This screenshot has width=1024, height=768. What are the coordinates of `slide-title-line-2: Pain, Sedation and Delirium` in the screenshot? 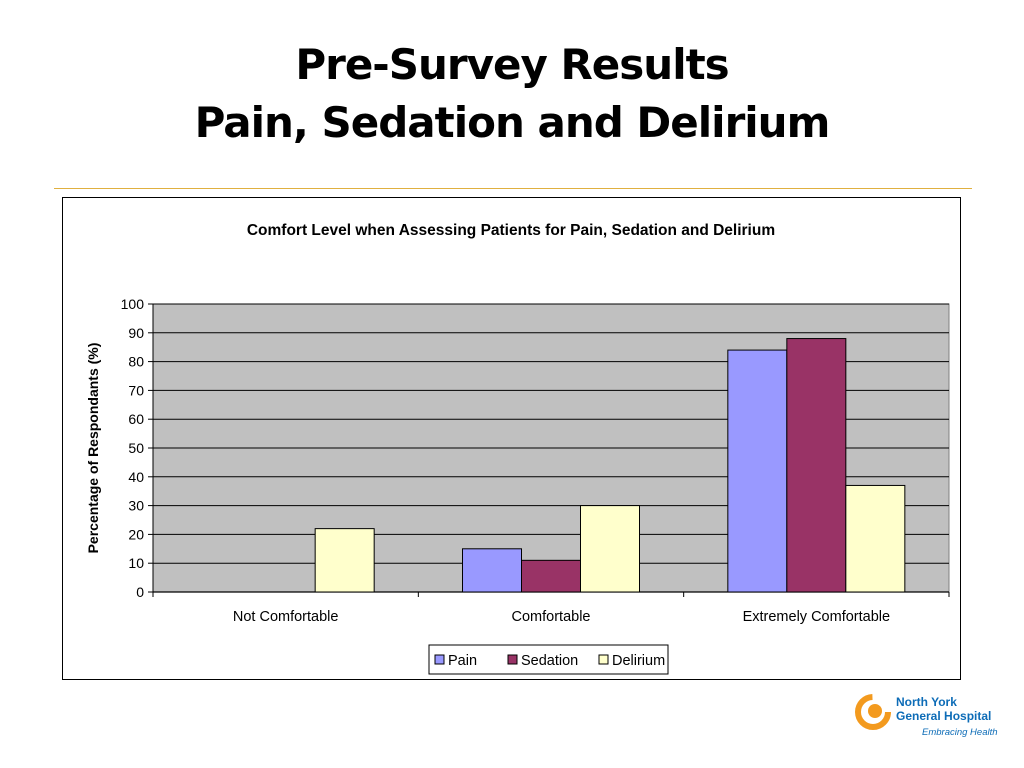 It's located at (512, 122).